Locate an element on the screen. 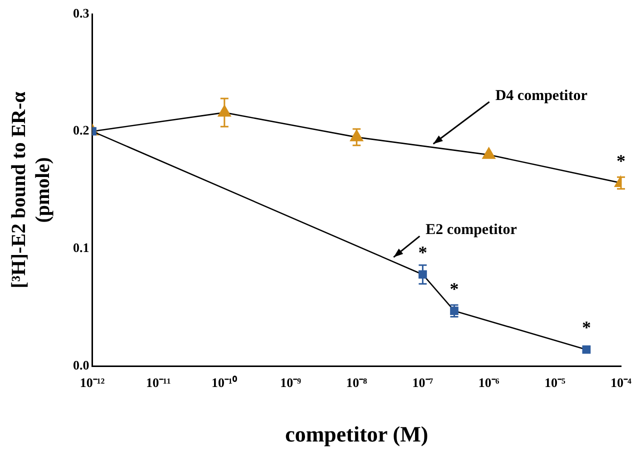 The width and height of the screenshot is (639, 457). x-axis-title: competitor (M) is located at coordinates (356, 433).